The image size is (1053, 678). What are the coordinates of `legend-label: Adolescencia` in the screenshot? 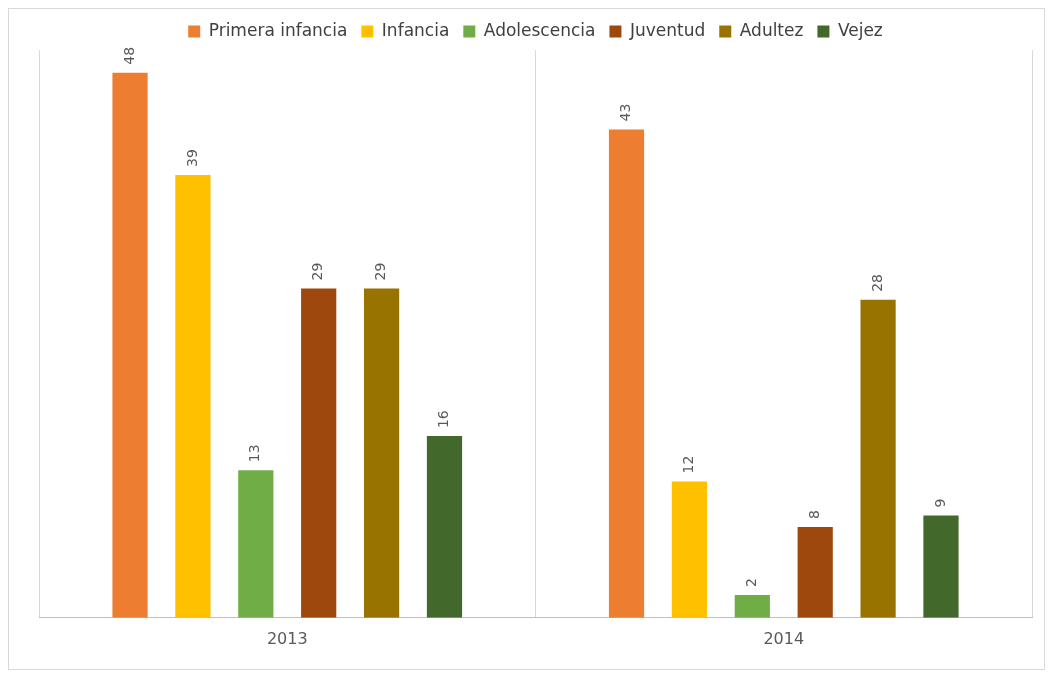 It's located at (539, 29).